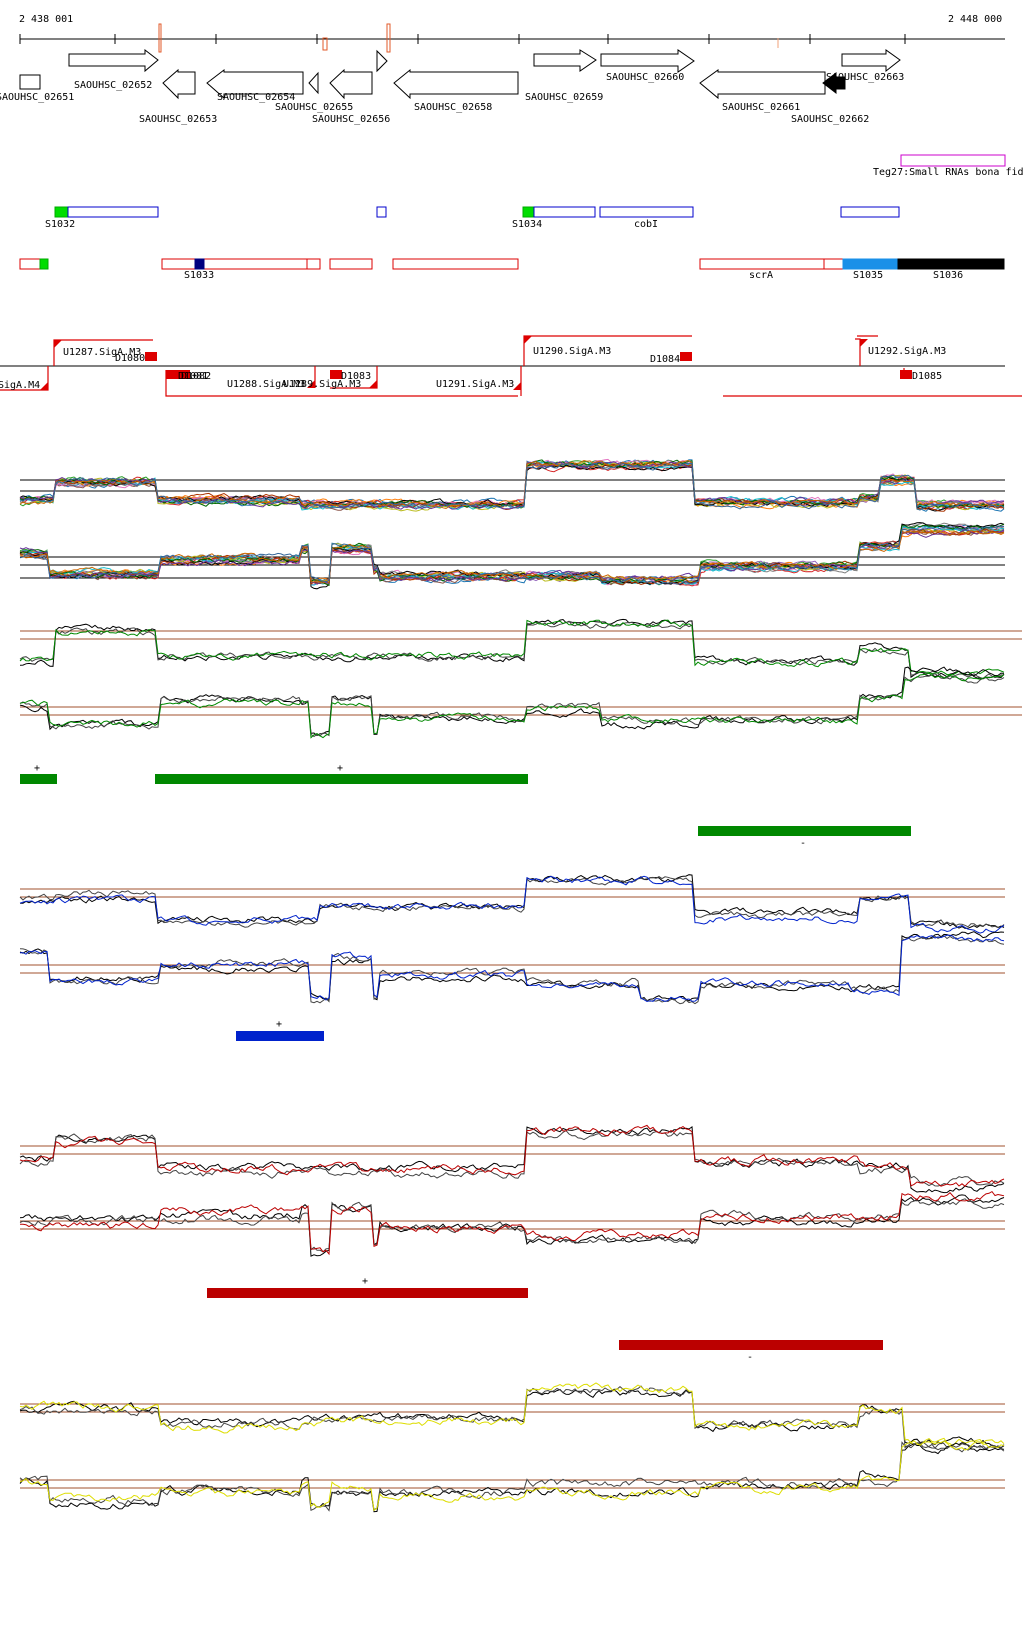  I want to click on coordinate-ruler: 2 438 001 2 448 000, so click(512, 33).